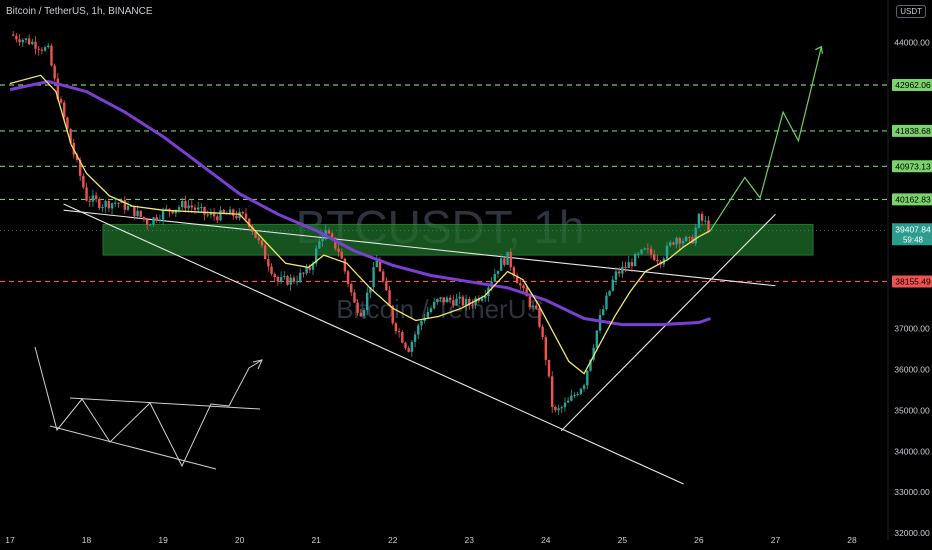  I want to click on y-tick-label: 36000.00, so click(912, 370).